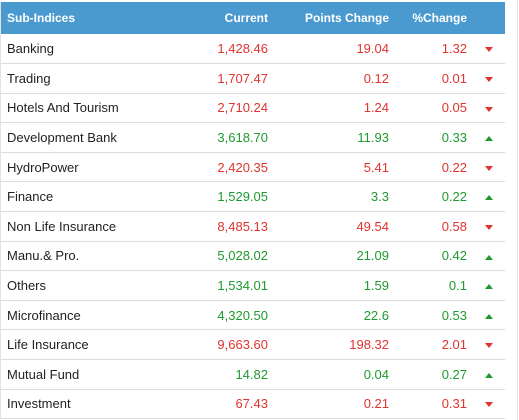  I want to click on row-name-link: Investment, so click(39, 404).